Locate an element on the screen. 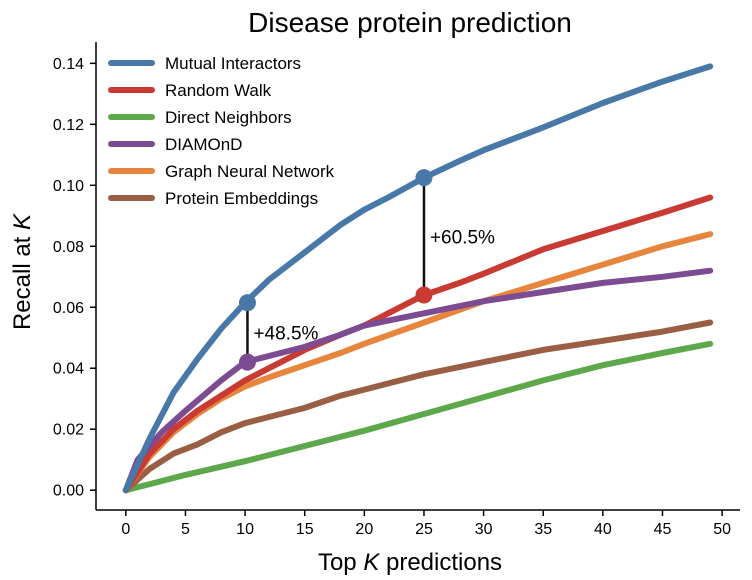  legend-label: Direct Neighbors is located at coordinates (228, 117).